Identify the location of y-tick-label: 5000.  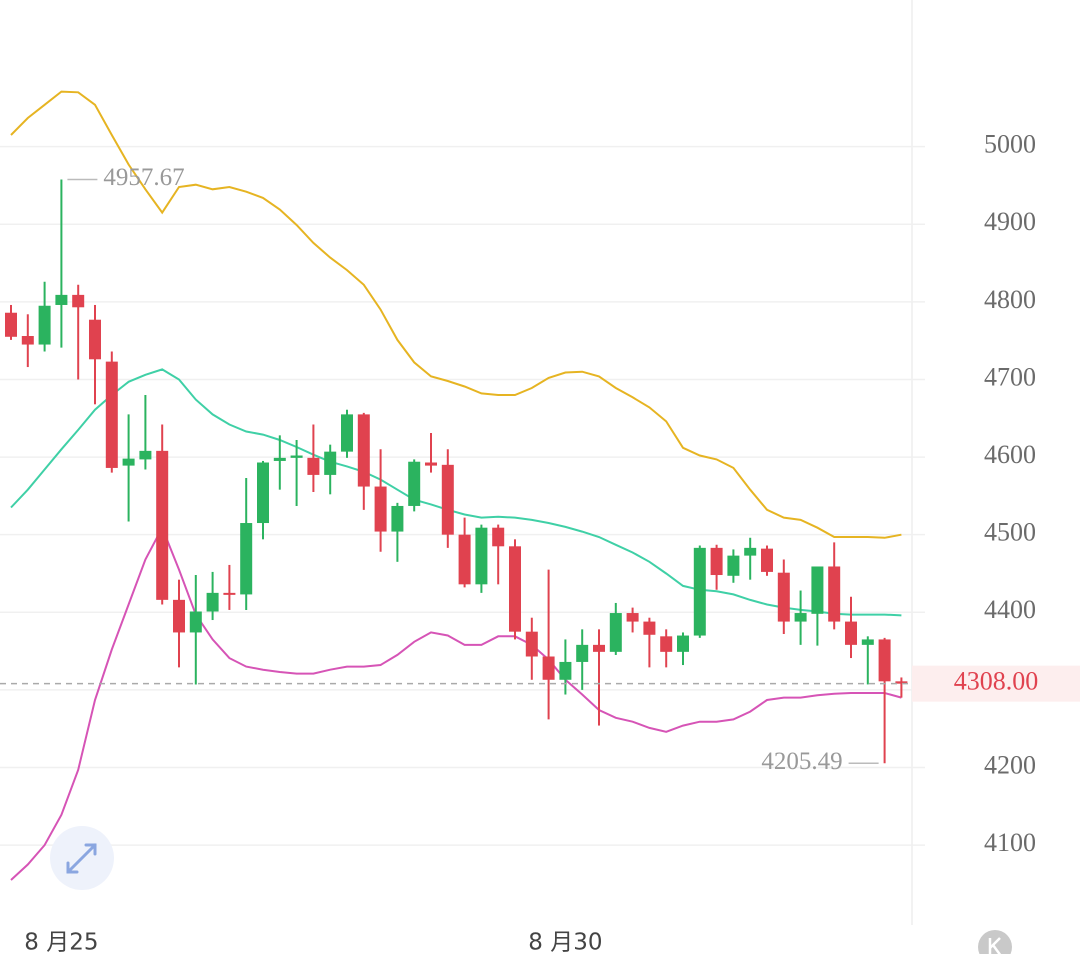
(1010, 144).